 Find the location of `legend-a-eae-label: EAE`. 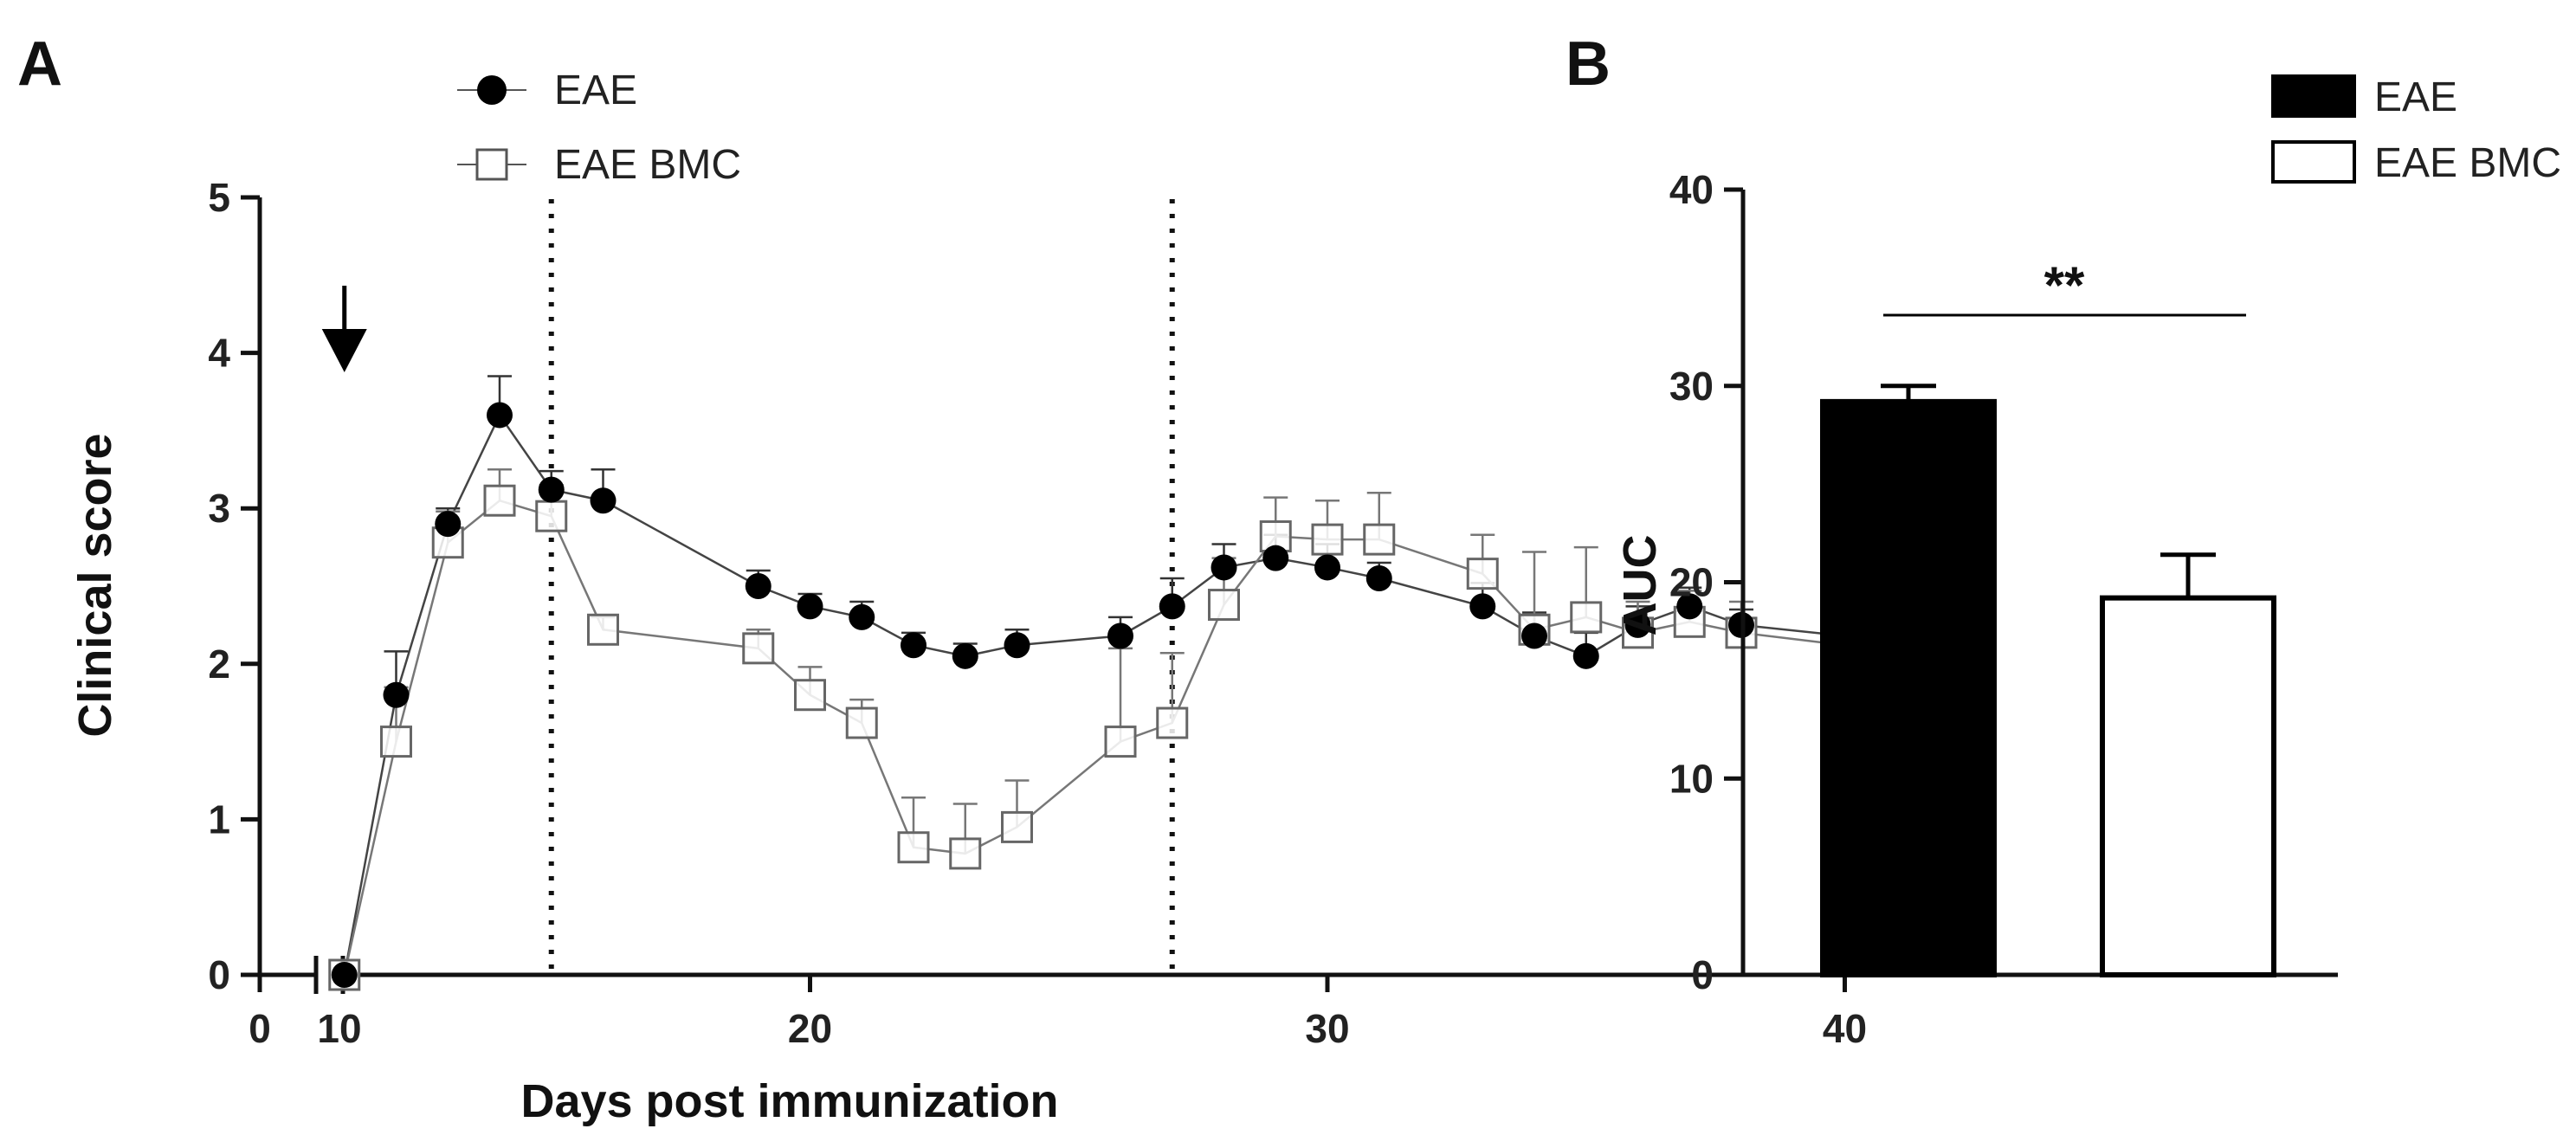

legend-a-eae-label: EAE is located at coordinates (595, 90).